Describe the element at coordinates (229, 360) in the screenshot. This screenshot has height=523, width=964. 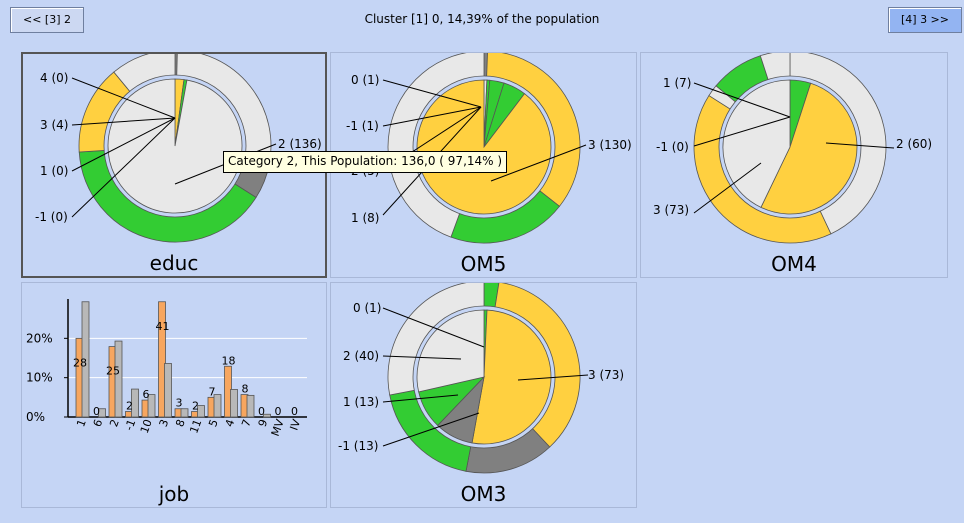
I see `bar-data-label: 18` at that location.